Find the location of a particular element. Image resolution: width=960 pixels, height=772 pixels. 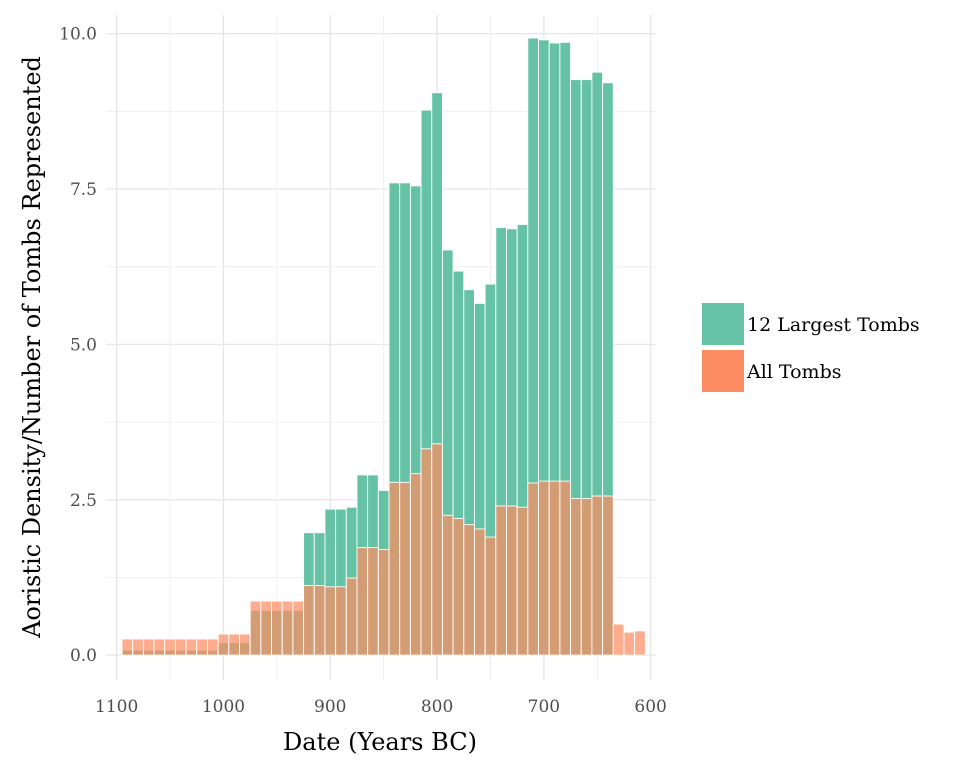

x-axis-title: Date (Years BC) is located at coordinates (380, 742).